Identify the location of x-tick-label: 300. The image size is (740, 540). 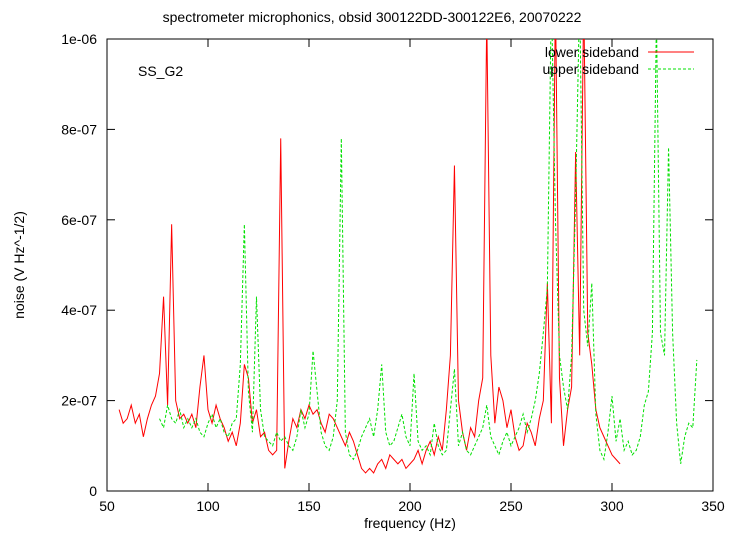
(612, 506).